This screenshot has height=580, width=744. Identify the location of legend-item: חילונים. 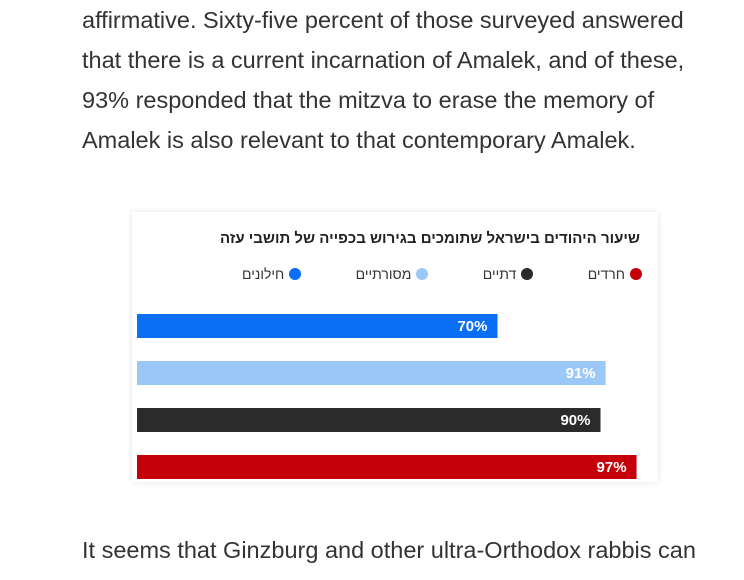
(272, 274).